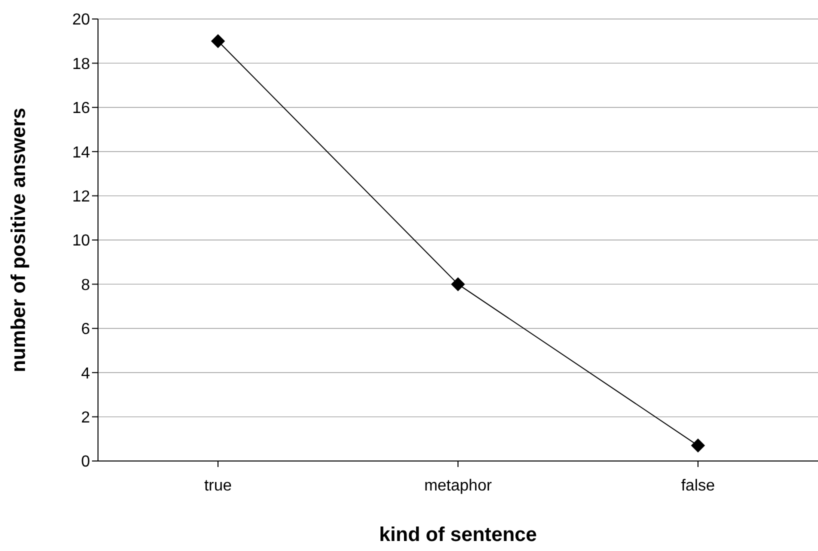 This screenshot has height=551, width=818. I want to click on y-tick-label: 14, so click(81, 153).